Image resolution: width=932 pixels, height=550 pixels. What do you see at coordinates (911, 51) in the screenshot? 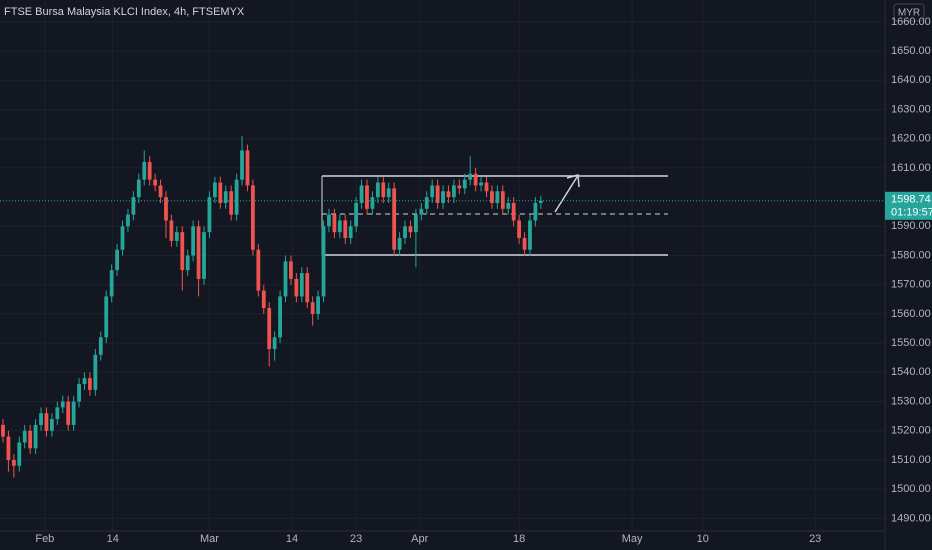
I see `y-tick-label: 1650.00` at bounding box center [911, 51].